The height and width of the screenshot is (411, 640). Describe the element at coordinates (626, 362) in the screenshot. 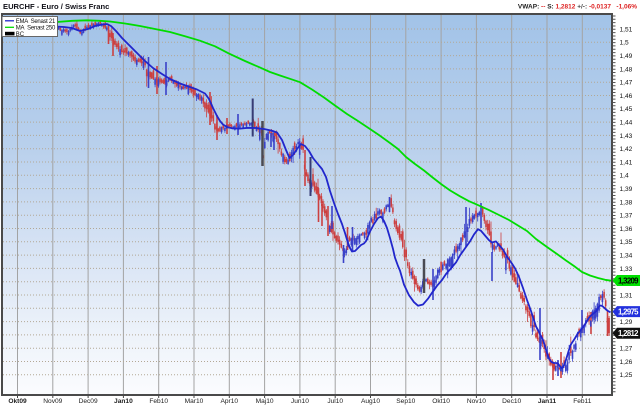

I see `svg-text: 1,26` at that location.